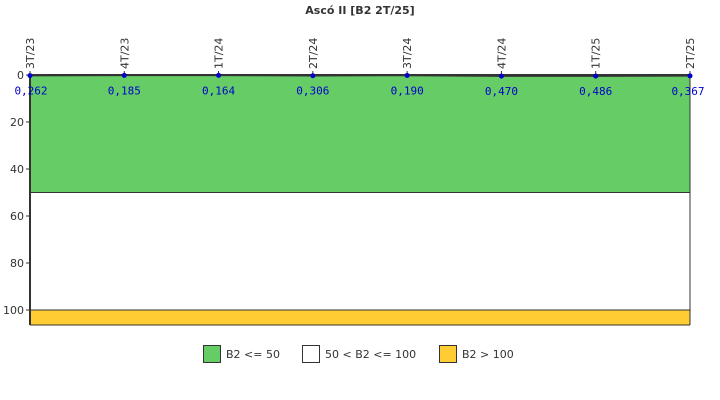 This screenshot has height=400, width=720. Describe the element at coordinates (30, 91) in the screenshot. I see `data-label: 0,262` at that location.